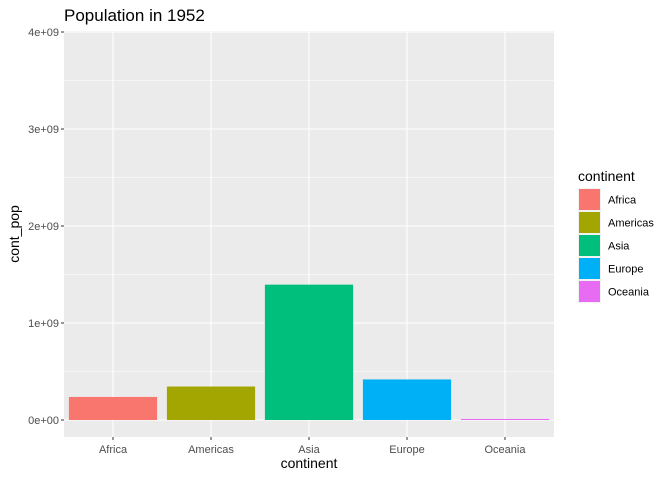 The width and height of the screenshot is (672, 480). I want to click on y-tick-label: 1e+09, so click(43, 324).